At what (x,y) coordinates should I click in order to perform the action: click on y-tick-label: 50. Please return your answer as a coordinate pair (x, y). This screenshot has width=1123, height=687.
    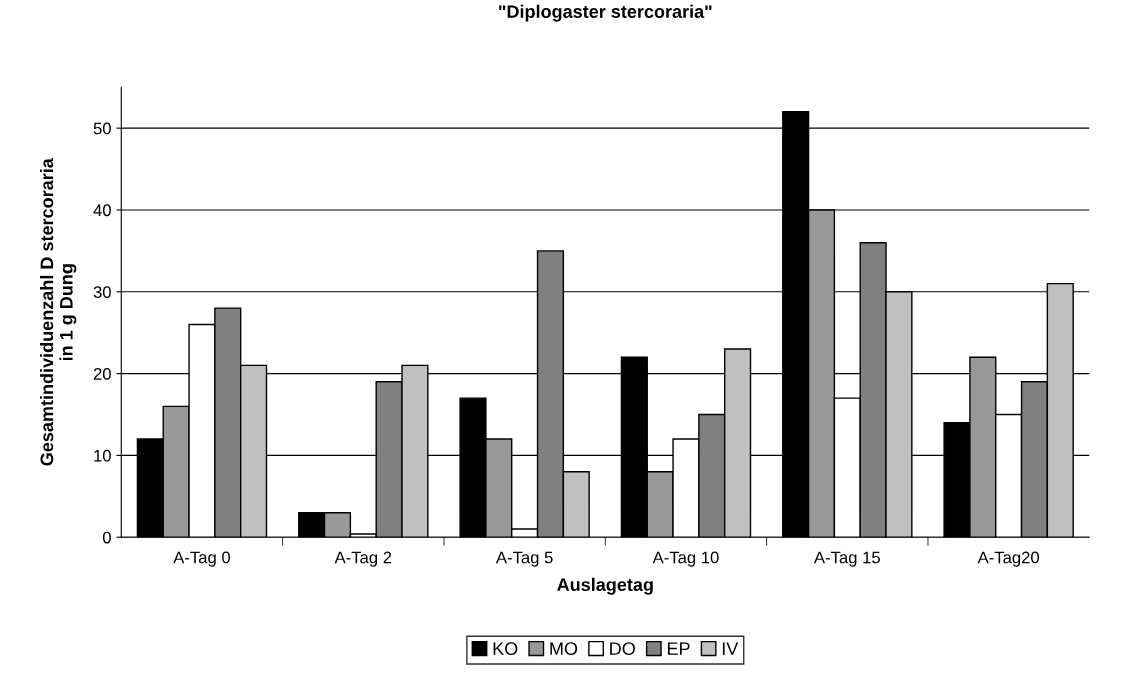
    Looking at the image, I should click on (102, 128).